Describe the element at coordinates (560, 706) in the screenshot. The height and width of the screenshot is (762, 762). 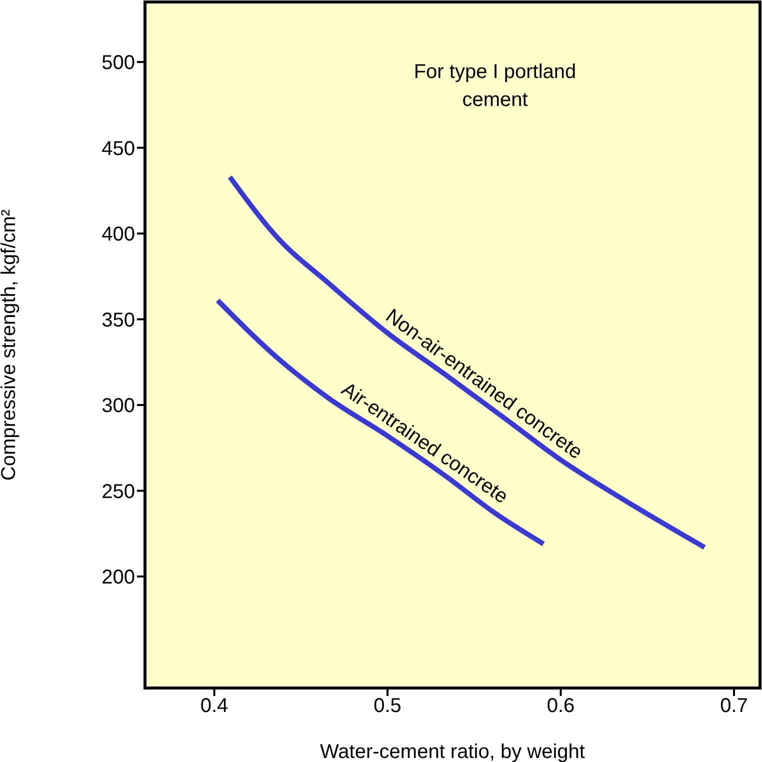
I see `x-tick-label: 0.6` at that location.